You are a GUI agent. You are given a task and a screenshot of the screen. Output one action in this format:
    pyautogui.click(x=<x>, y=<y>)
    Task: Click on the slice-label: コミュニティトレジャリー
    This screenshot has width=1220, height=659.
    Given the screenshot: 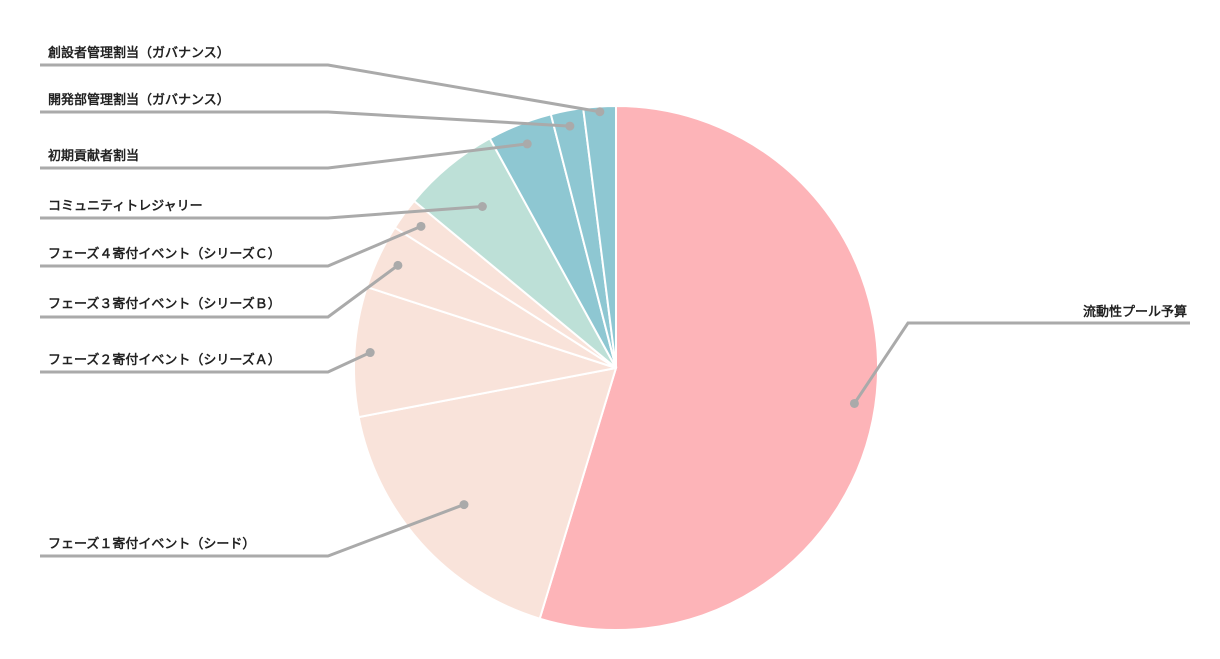 What is the action you would take?
    pyautogui.click(x=125, y=206)
    